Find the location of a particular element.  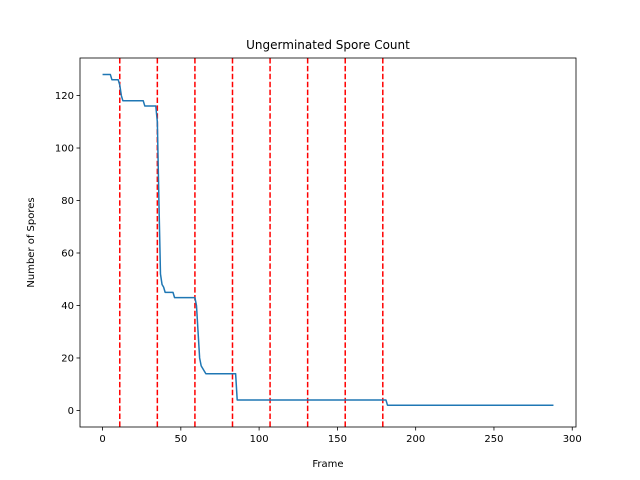

x-tick-label-200: 200 is located at coordinates (415, 439).